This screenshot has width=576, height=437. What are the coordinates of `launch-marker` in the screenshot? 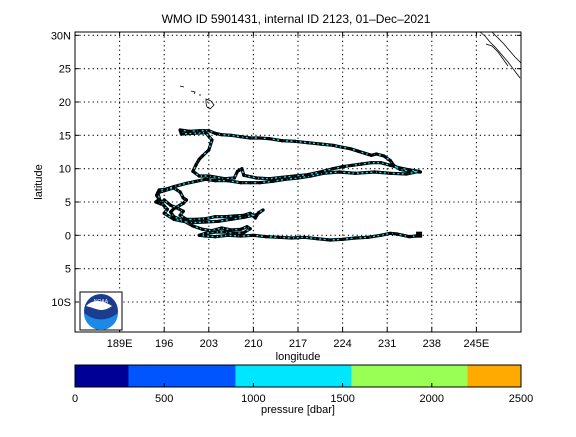 It's located at (419, 234).